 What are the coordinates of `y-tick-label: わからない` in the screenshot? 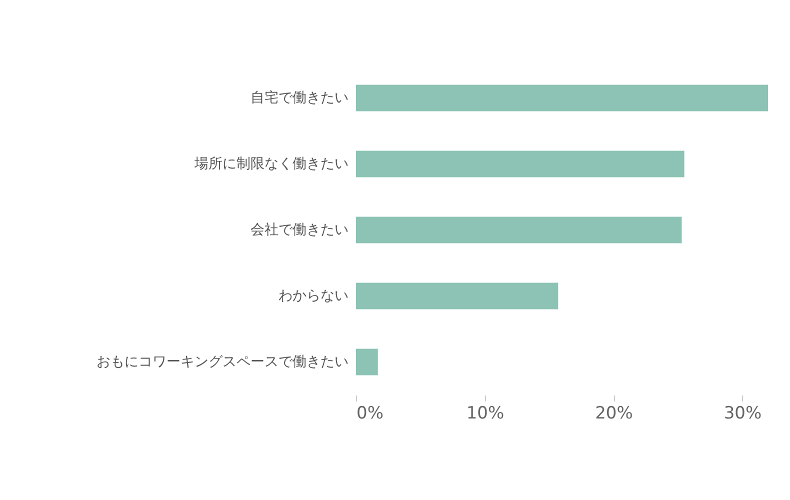 It's located at (313, 296).